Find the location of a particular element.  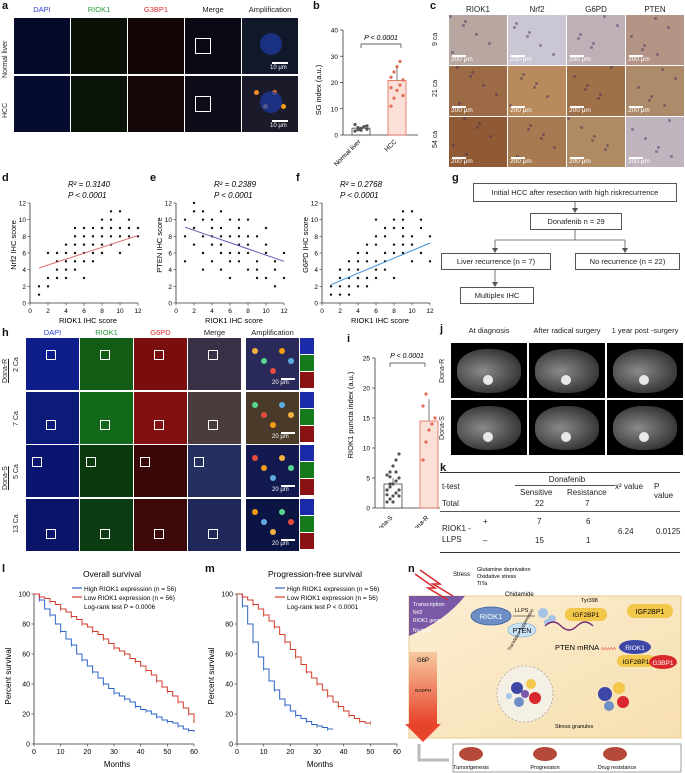

k-total-r: 7 is located at coordinates (587, 503).